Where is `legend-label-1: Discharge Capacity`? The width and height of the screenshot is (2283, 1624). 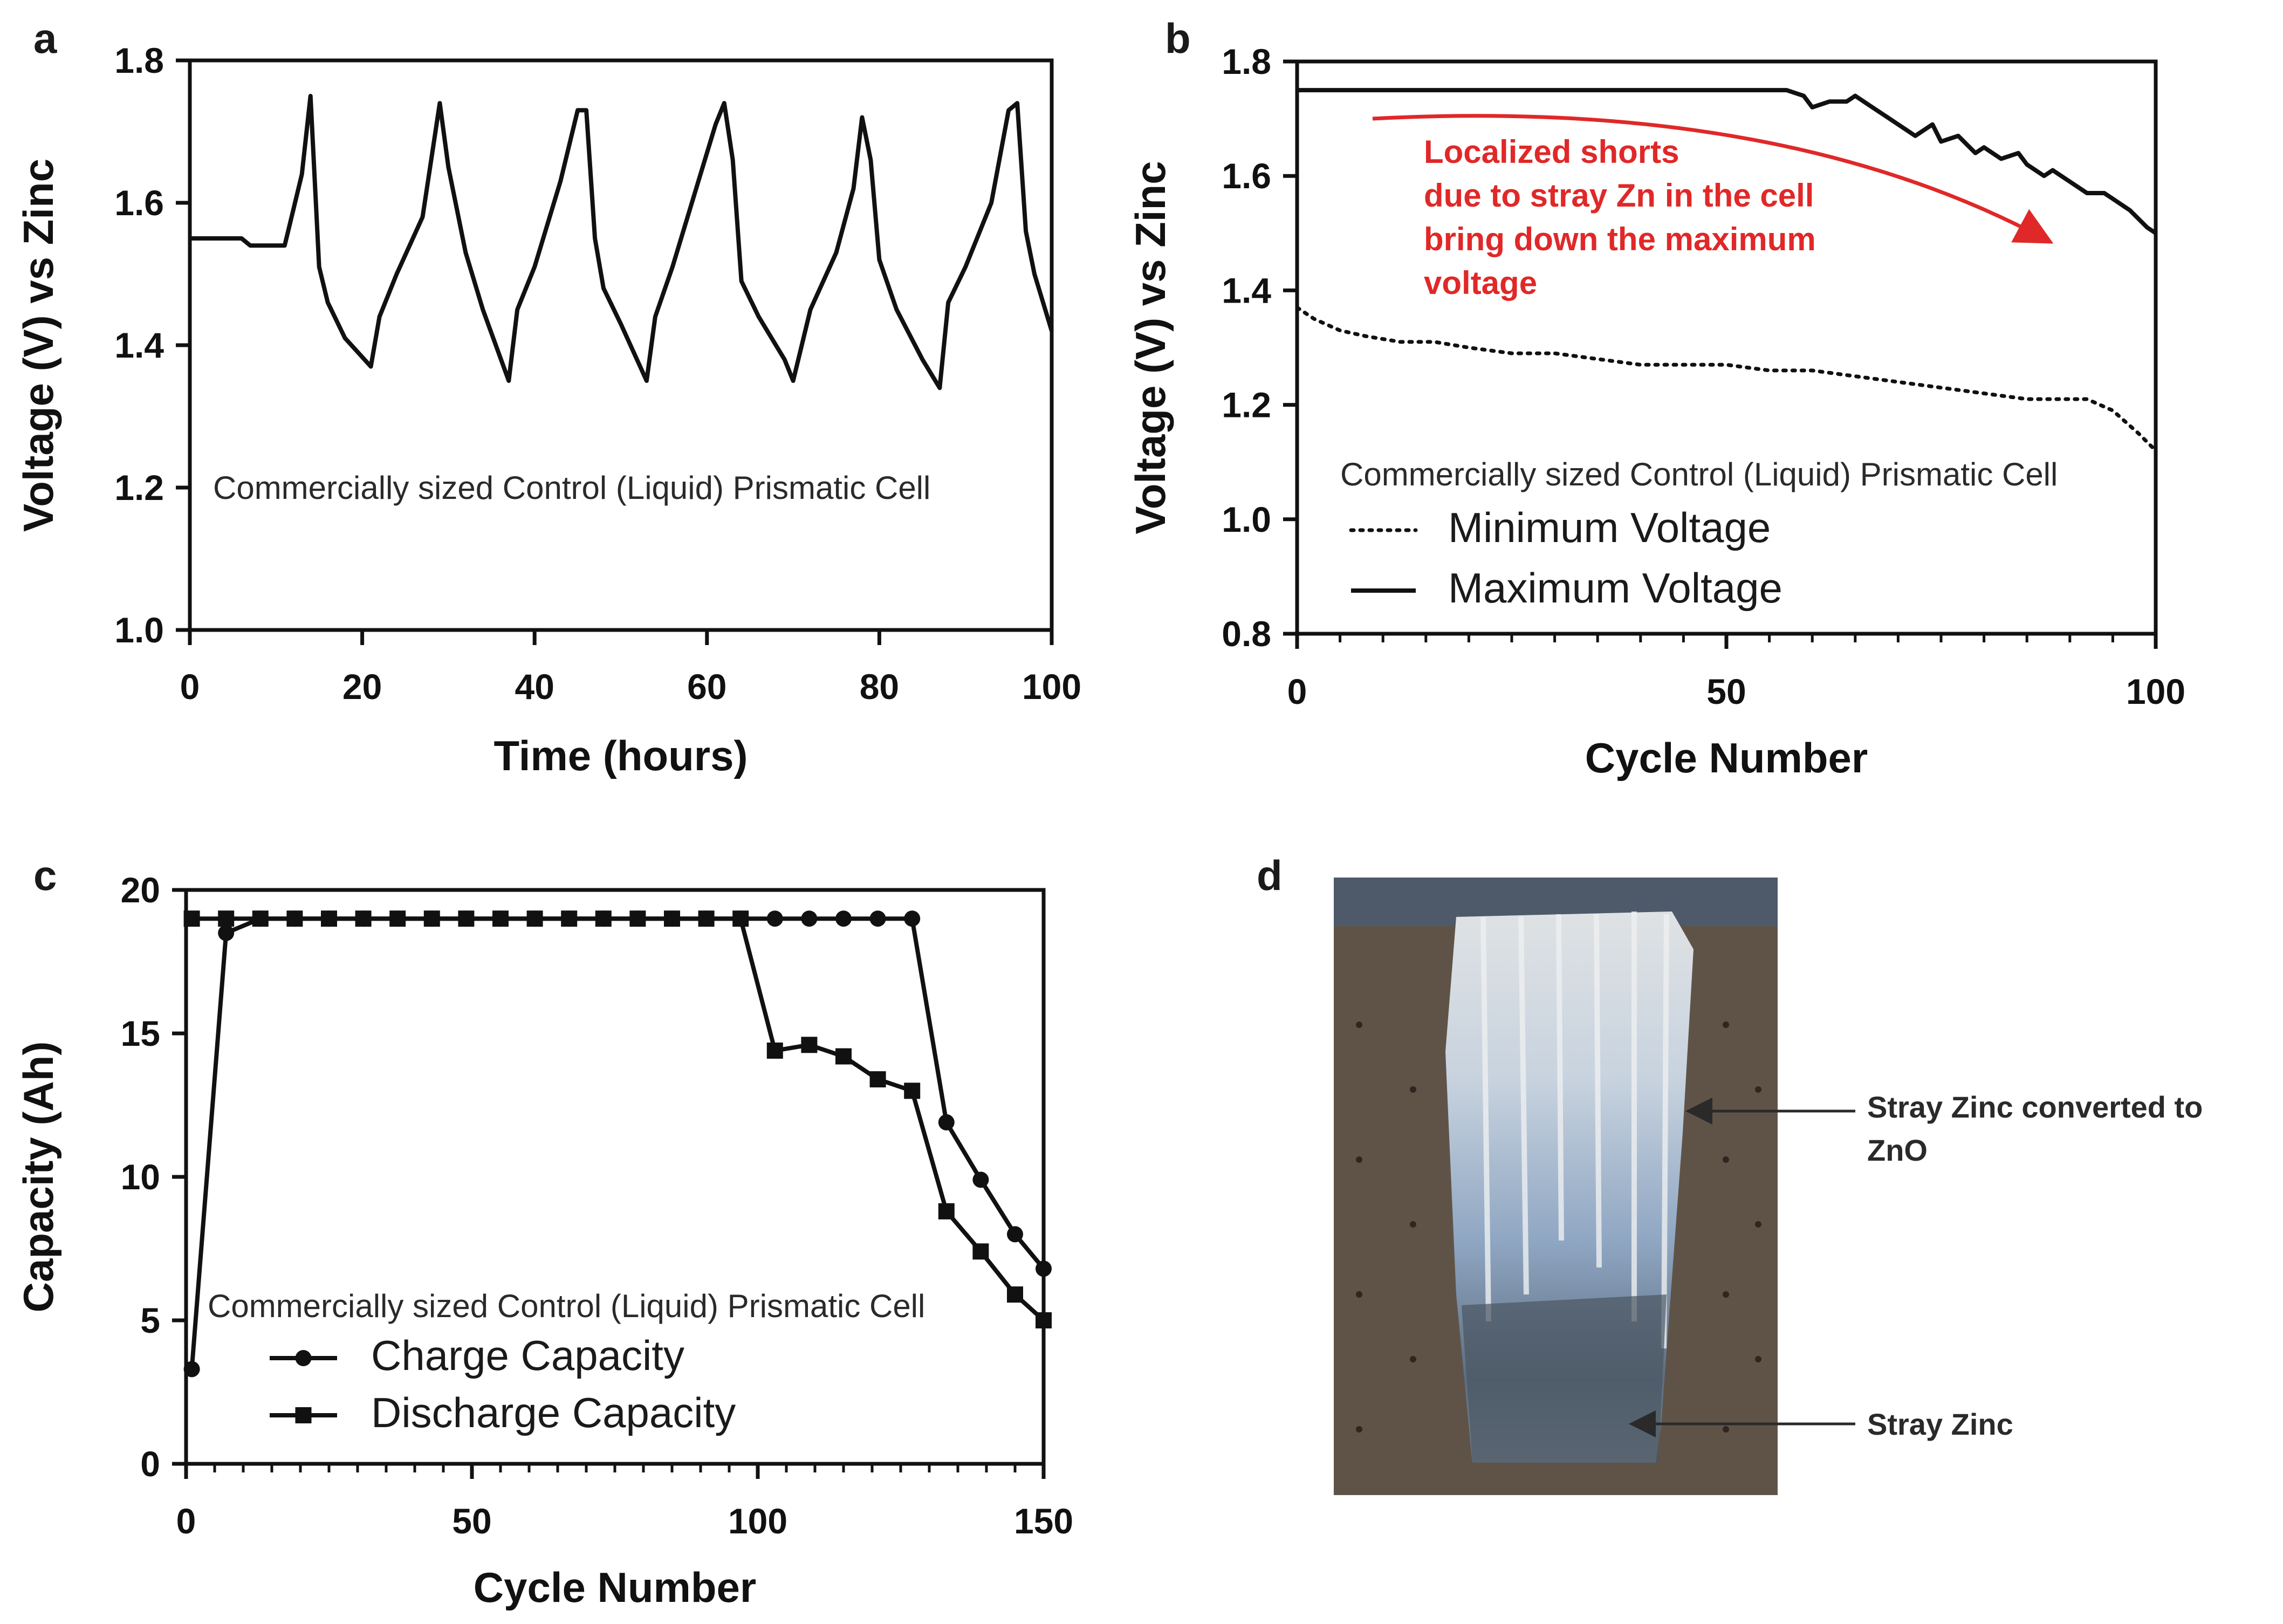 legend-label-1: Discharge Capacity is located at coordinates (554, 1412).